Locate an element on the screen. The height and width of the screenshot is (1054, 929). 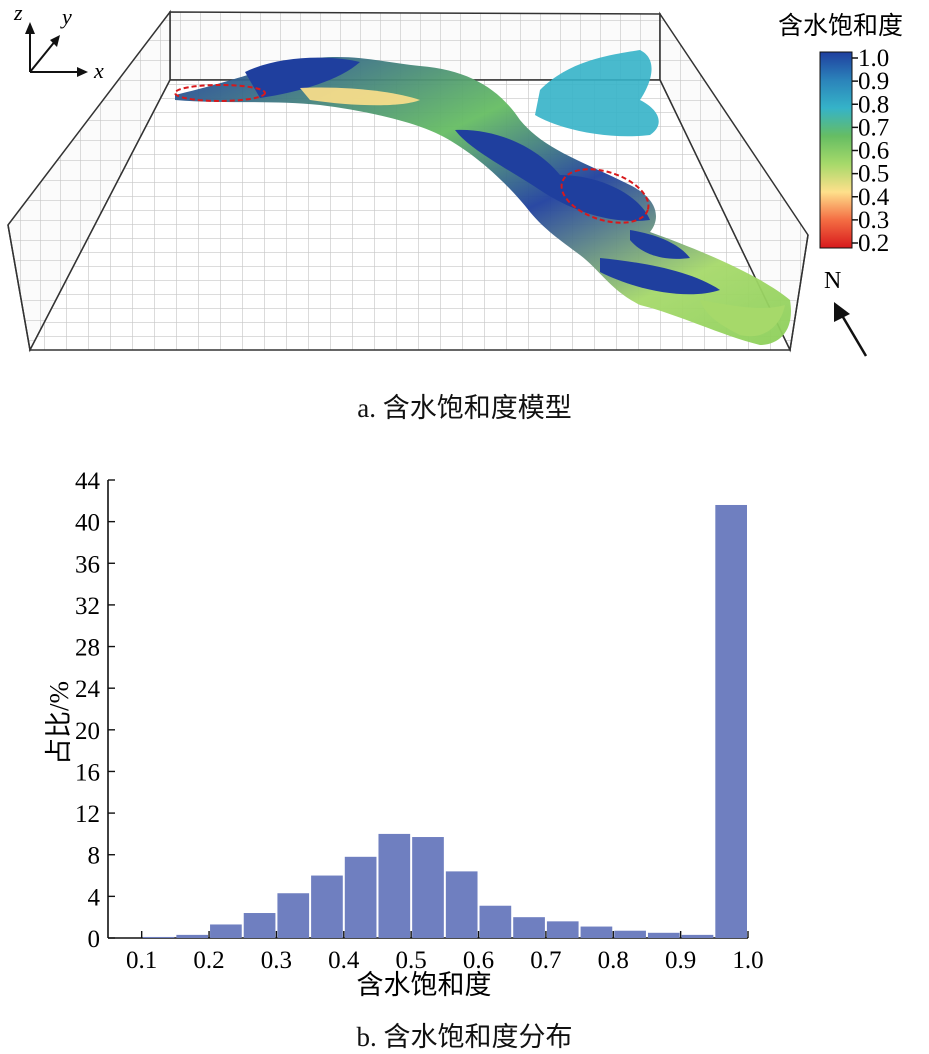
colorbar-tick-label: 0.7 is located at coordinates (873, 127).